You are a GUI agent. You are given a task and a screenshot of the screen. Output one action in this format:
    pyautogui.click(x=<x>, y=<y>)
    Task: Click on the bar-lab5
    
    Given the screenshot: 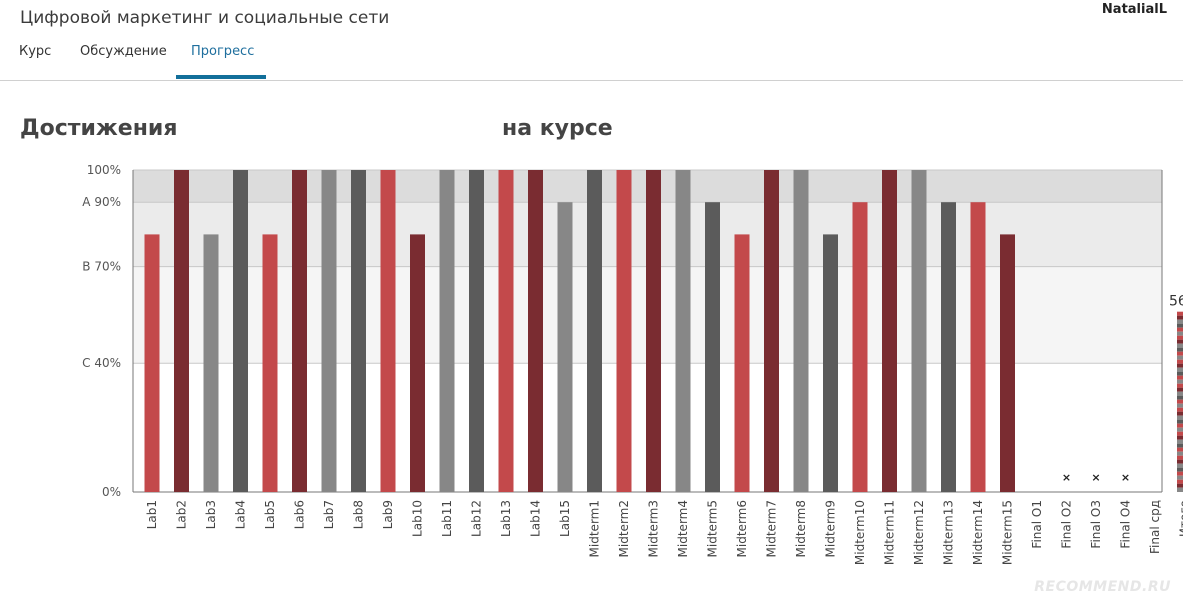 What is the action you would take?
    pyautogui.click(x=270, y=363)
    